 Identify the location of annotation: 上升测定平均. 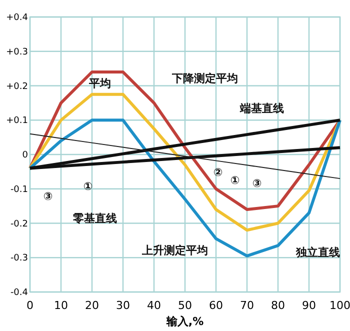
(174, 250).